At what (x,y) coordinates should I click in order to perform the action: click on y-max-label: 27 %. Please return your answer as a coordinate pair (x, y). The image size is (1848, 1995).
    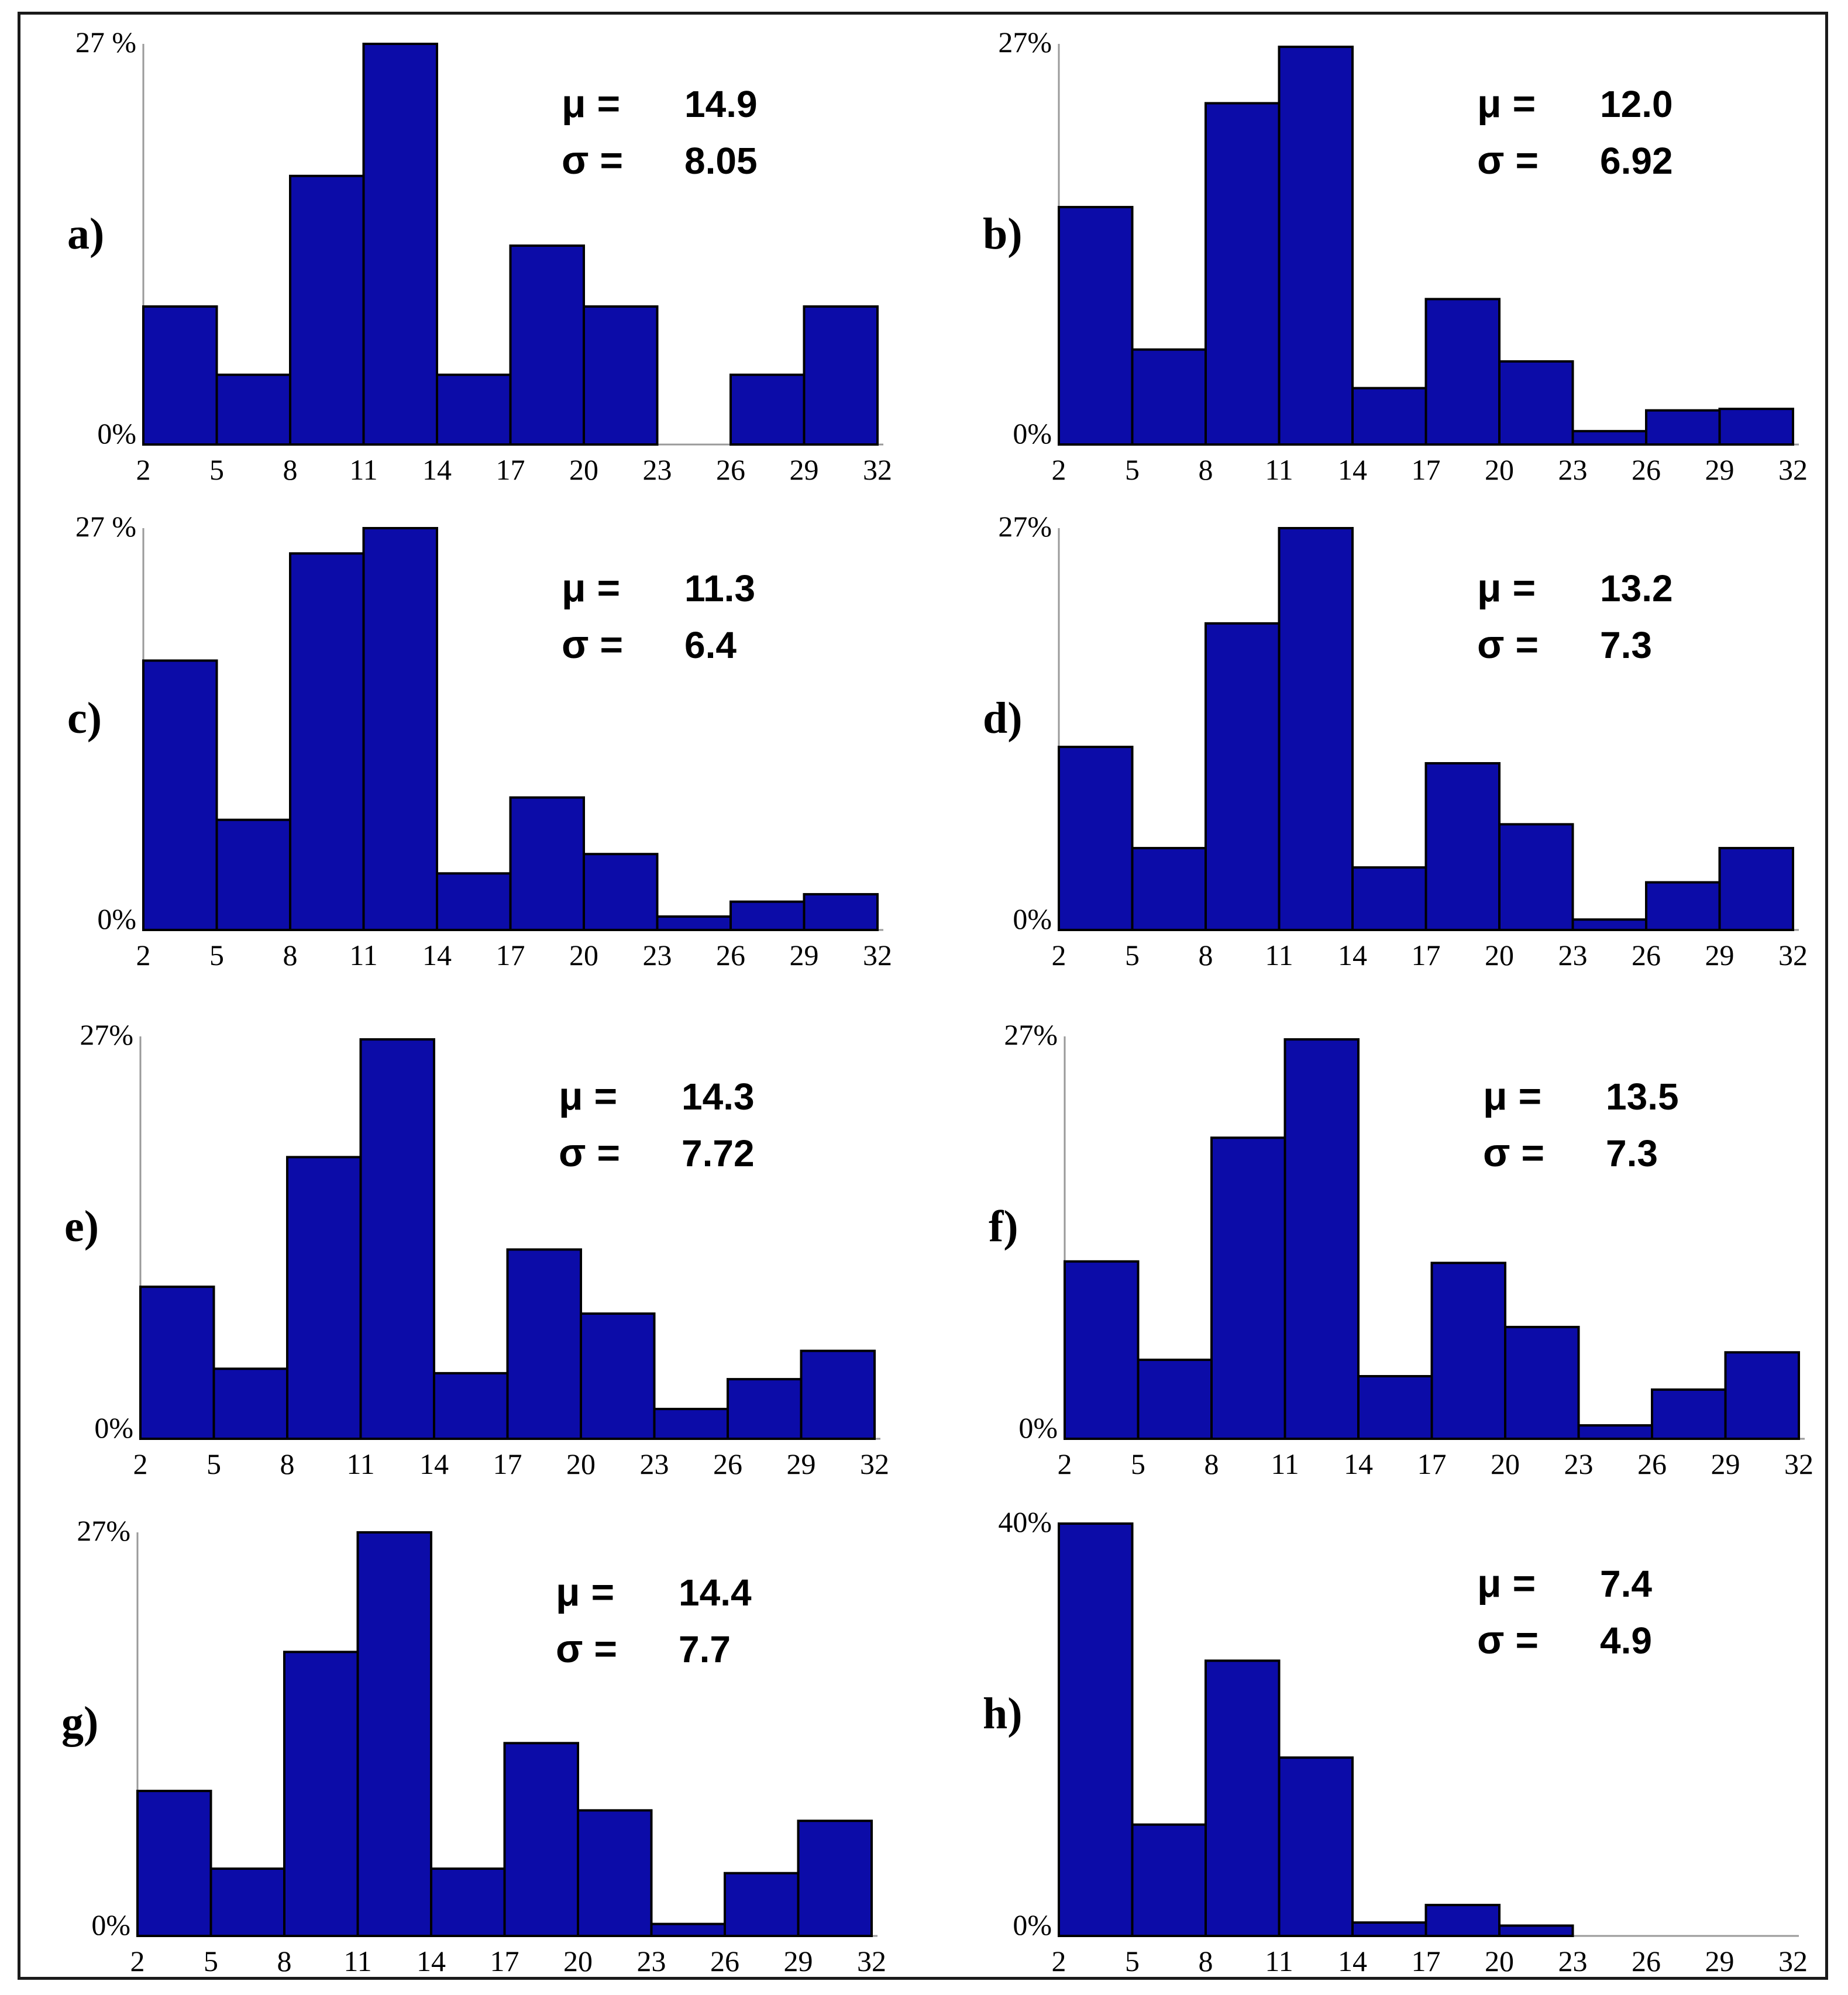
    Looking at the image, I should click on (106, 526).